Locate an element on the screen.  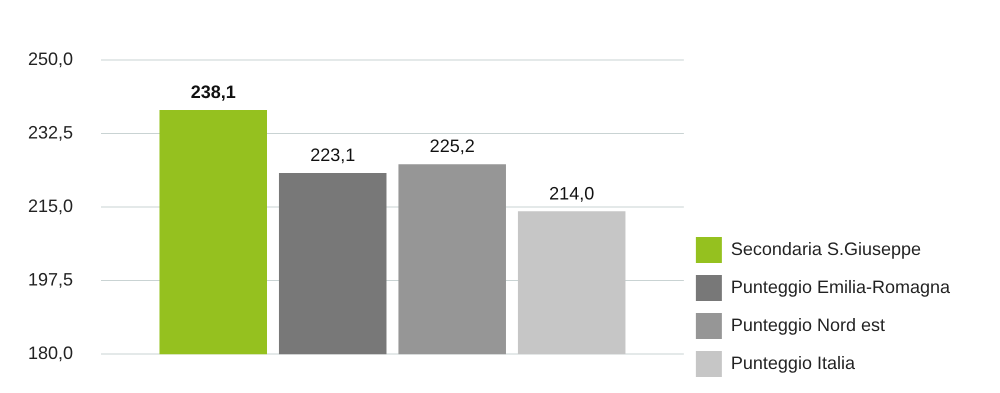
y-tick-label: 197,5 is located at coordinates (51, 280).